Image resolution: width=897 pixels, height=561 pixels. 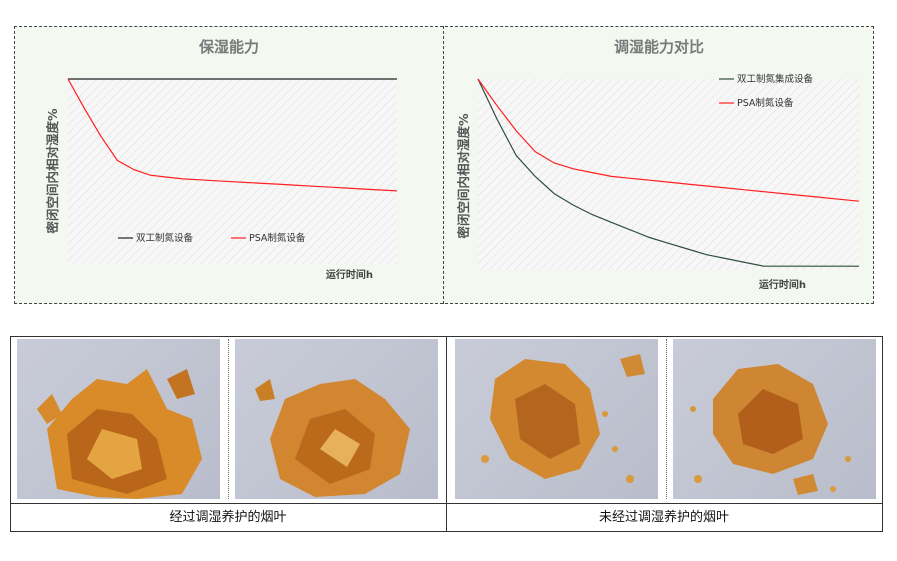 I want to click on legend-label-0: 双工制氮设备, so click(x=165, y=238).